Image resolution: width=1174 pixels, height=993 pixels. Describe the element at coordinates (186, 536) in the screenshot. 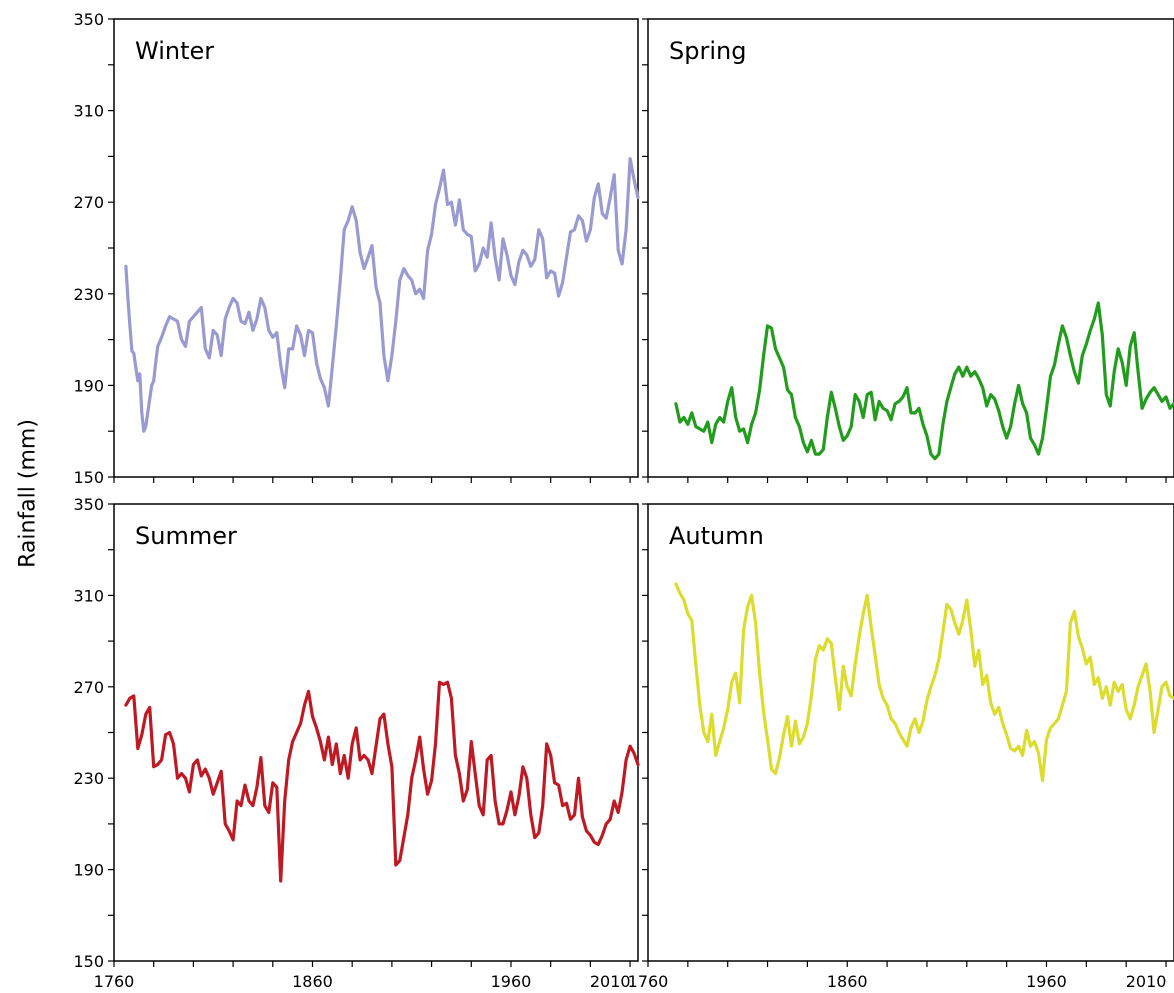

I see `panel-title: Summer` at that location.